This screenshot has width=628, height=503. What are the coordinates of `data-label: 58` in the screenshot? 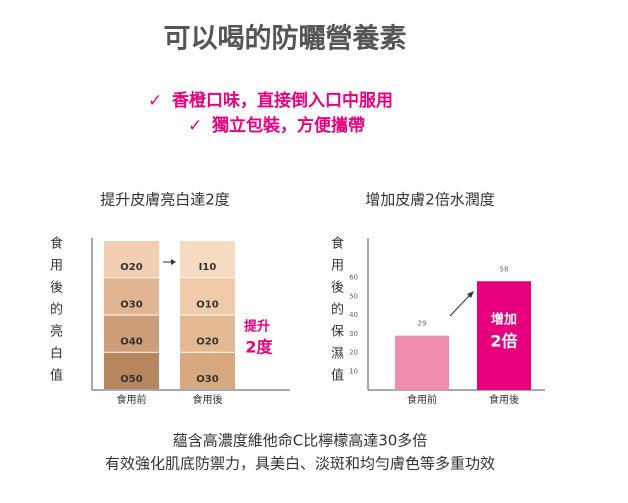 It's located at (504, 269).